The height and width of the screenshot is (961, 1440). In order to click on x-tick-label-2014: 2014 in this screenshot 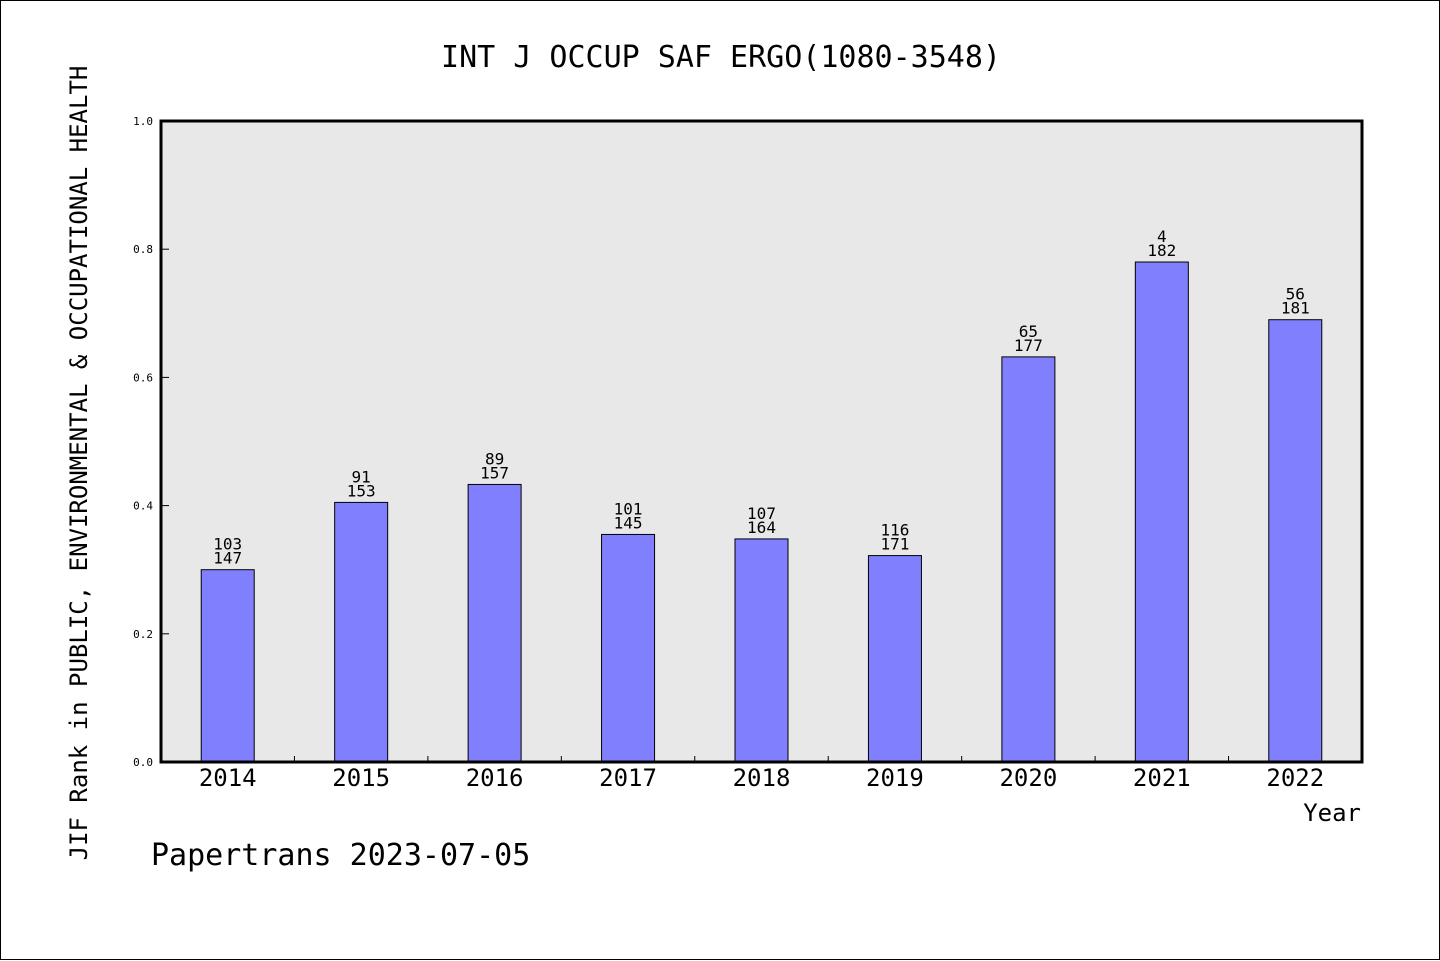, I will do `click(228, 778)`.